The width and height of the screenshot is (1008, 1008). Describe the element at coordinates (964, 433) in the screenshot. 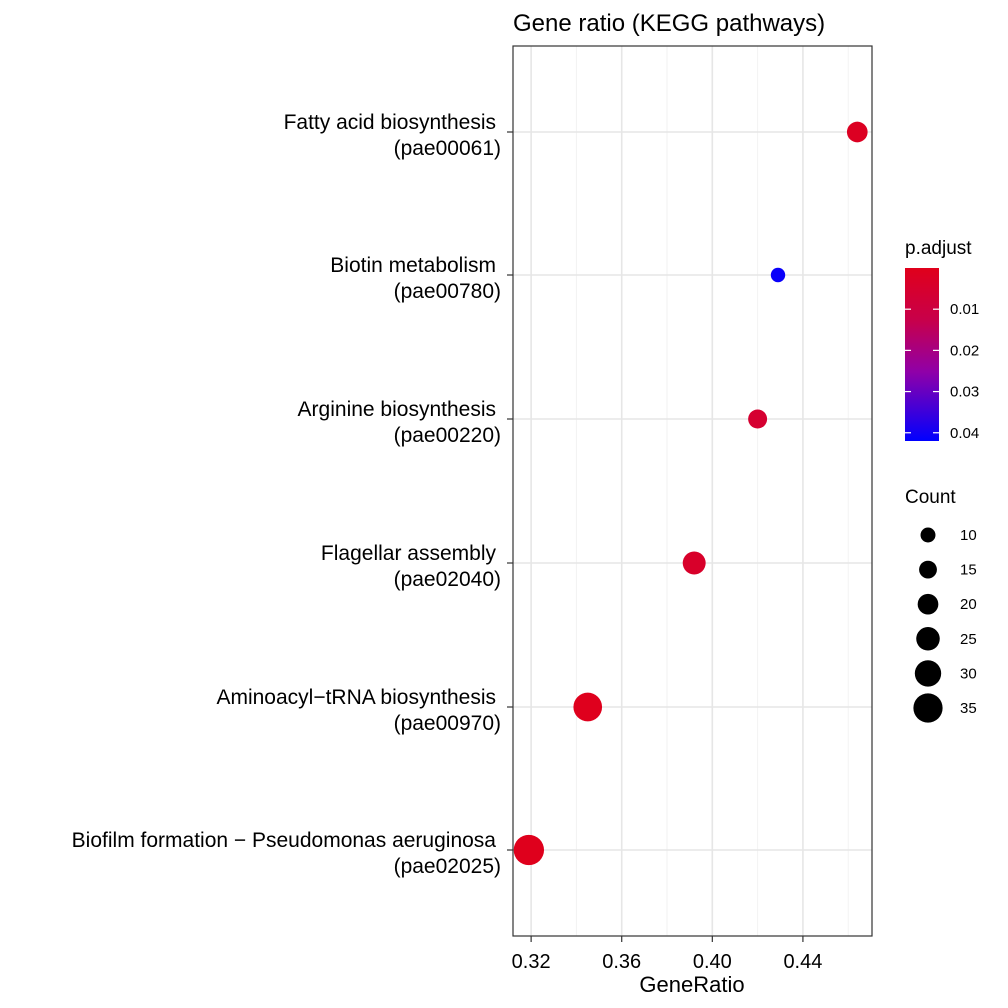

I see `color-bar-label: 0.04` at that location.